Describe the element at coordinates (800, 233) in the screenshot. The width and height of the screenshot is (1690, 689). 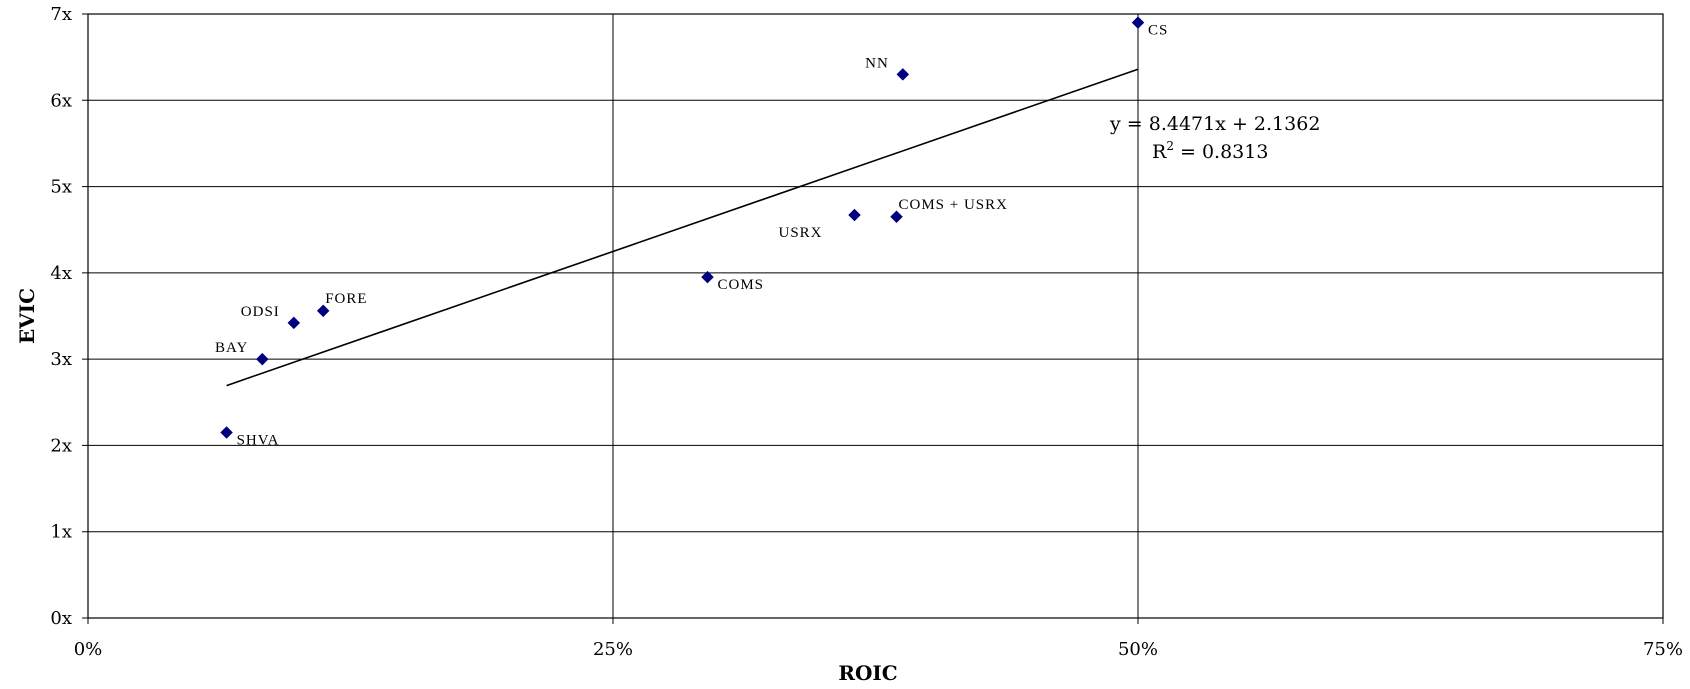
I see `data-point-label: USRX` at that location.